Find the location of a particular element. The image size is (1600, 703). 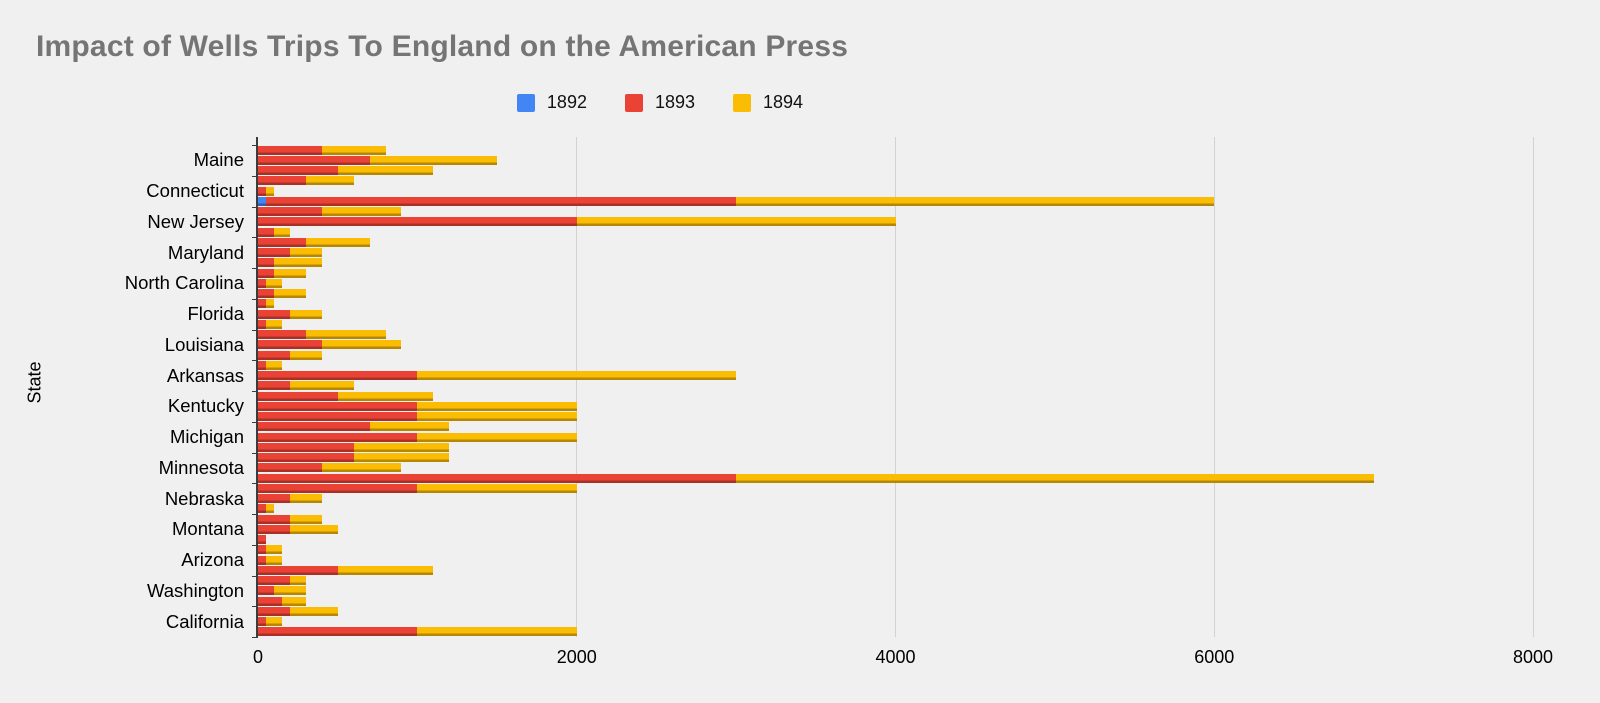

legend-item-1892: 1892 is located at coordinates (551, 102).